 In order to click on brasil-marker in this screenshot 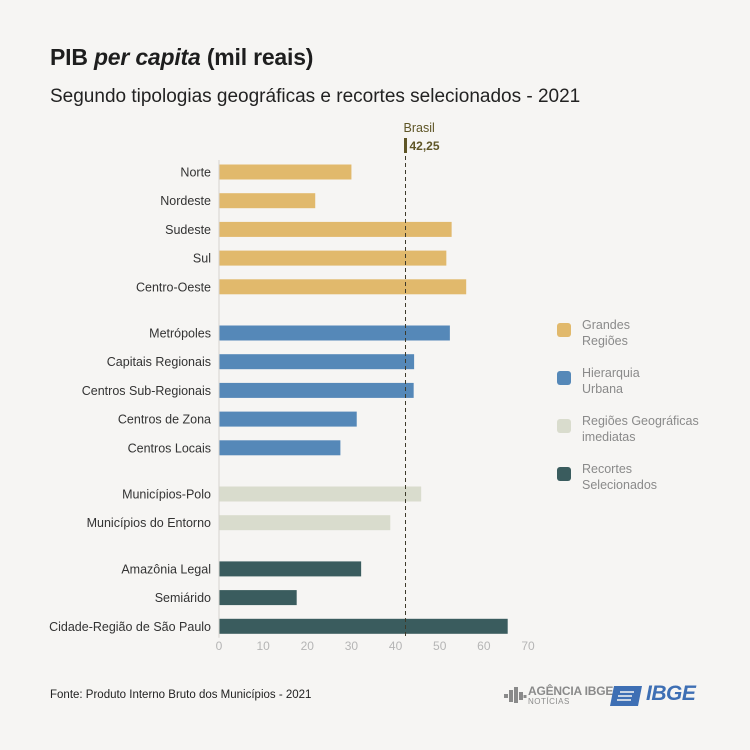, I will do `click(406, 145)`.